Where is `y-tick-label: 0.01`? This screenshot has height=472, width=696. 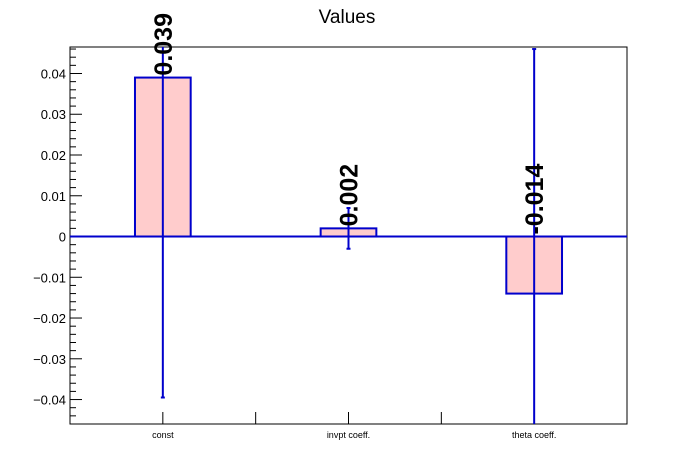
y-tick-label: 0.01 is located at coordinates (53, 196).